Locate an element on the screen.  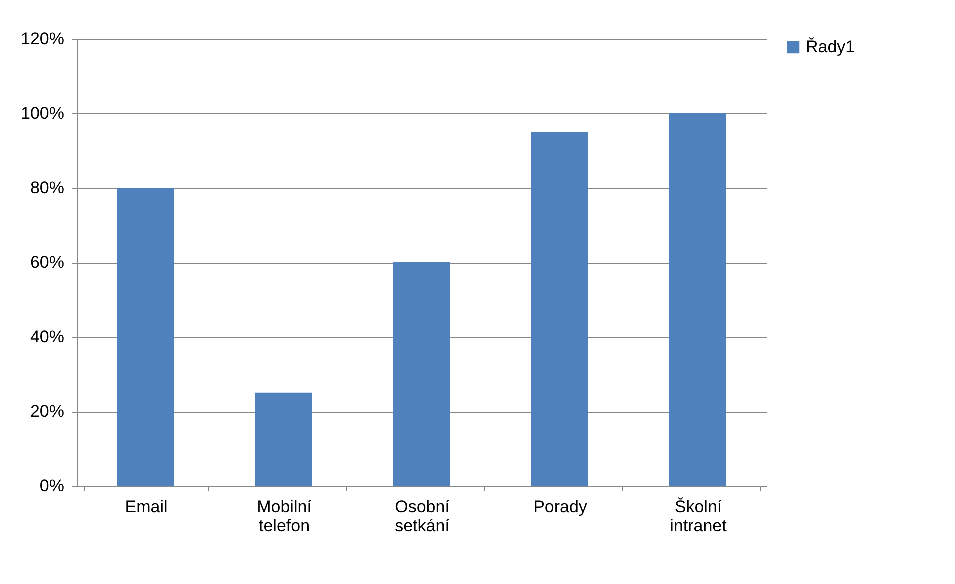
x-tick-label: Mobilní telefon is located at coordinates (284, 517).